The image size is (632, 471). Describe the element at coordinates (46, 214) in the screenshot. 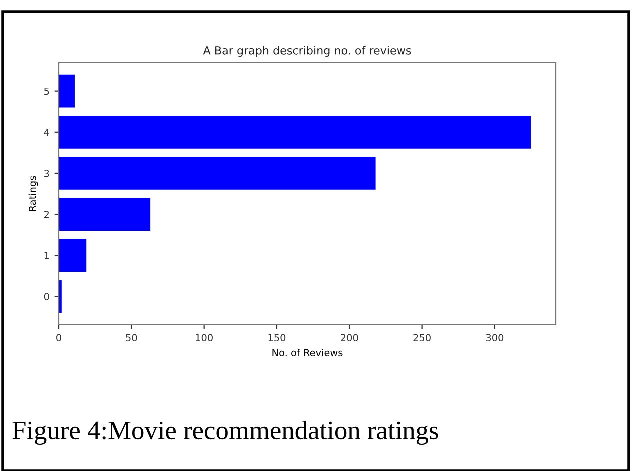

I see `y-tick-label: 2` at that location.